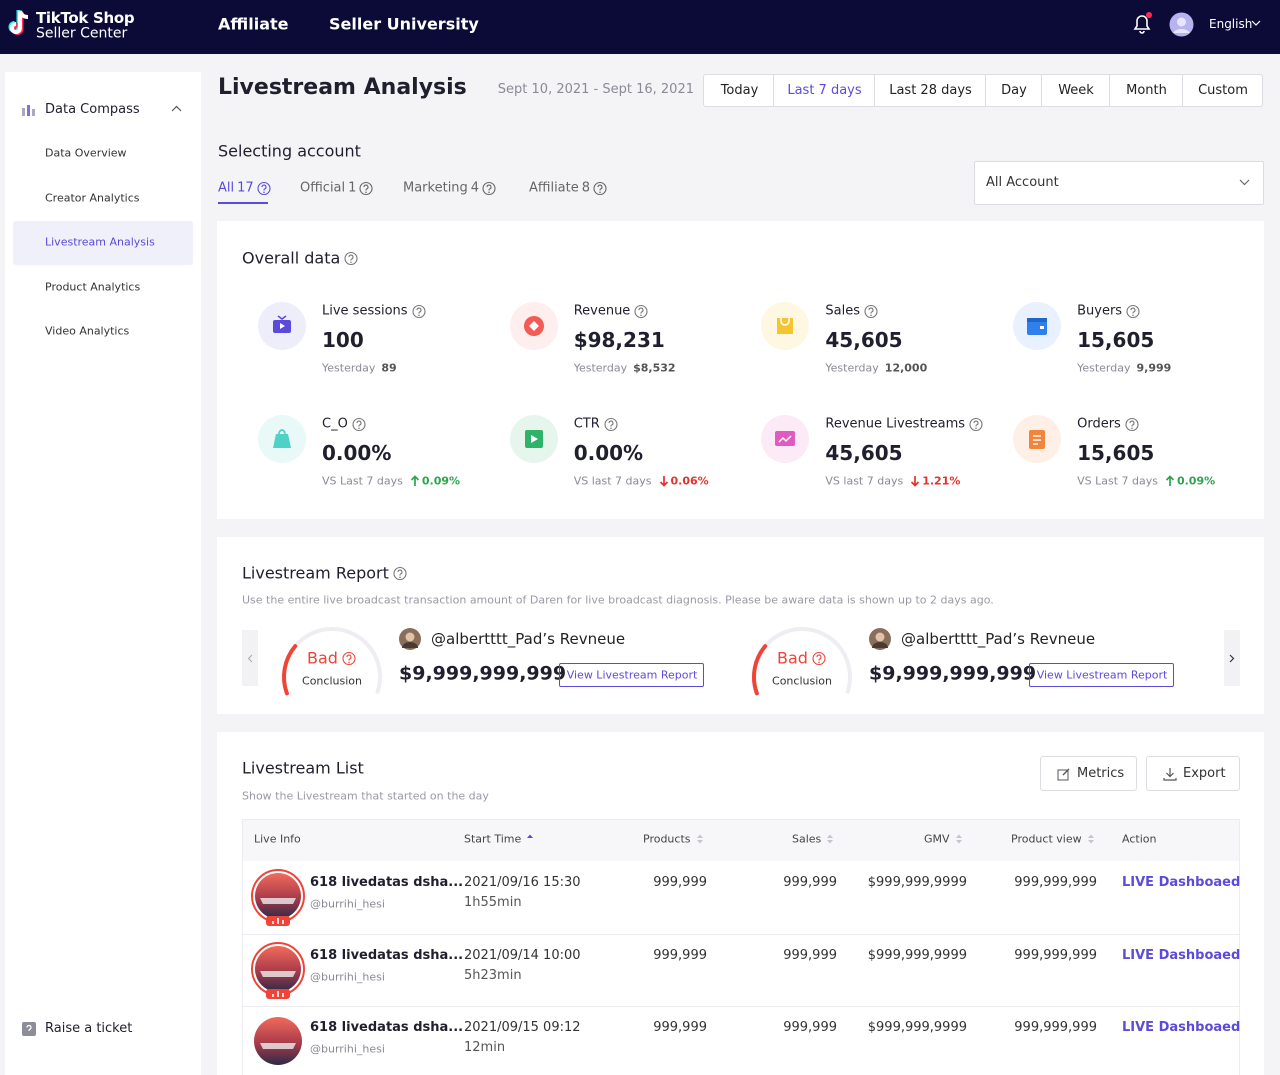  I want to click on carousel-prev, so click(250, 658).